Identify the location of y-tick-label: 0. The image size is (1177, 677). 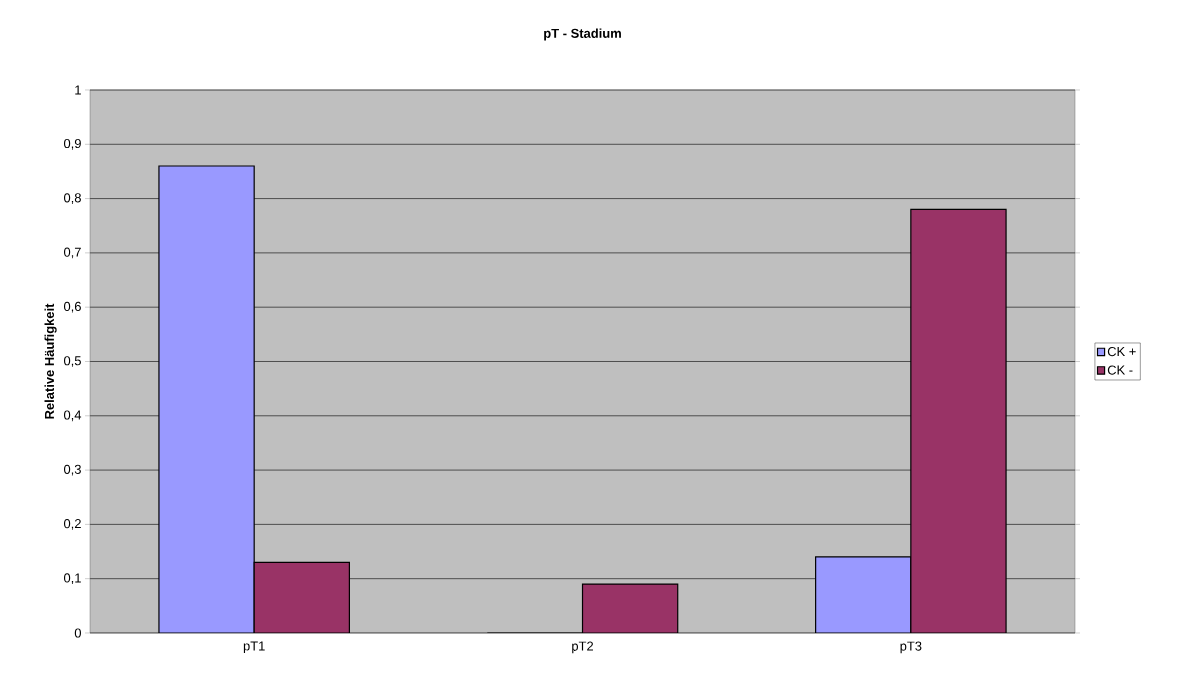
(77, 633).